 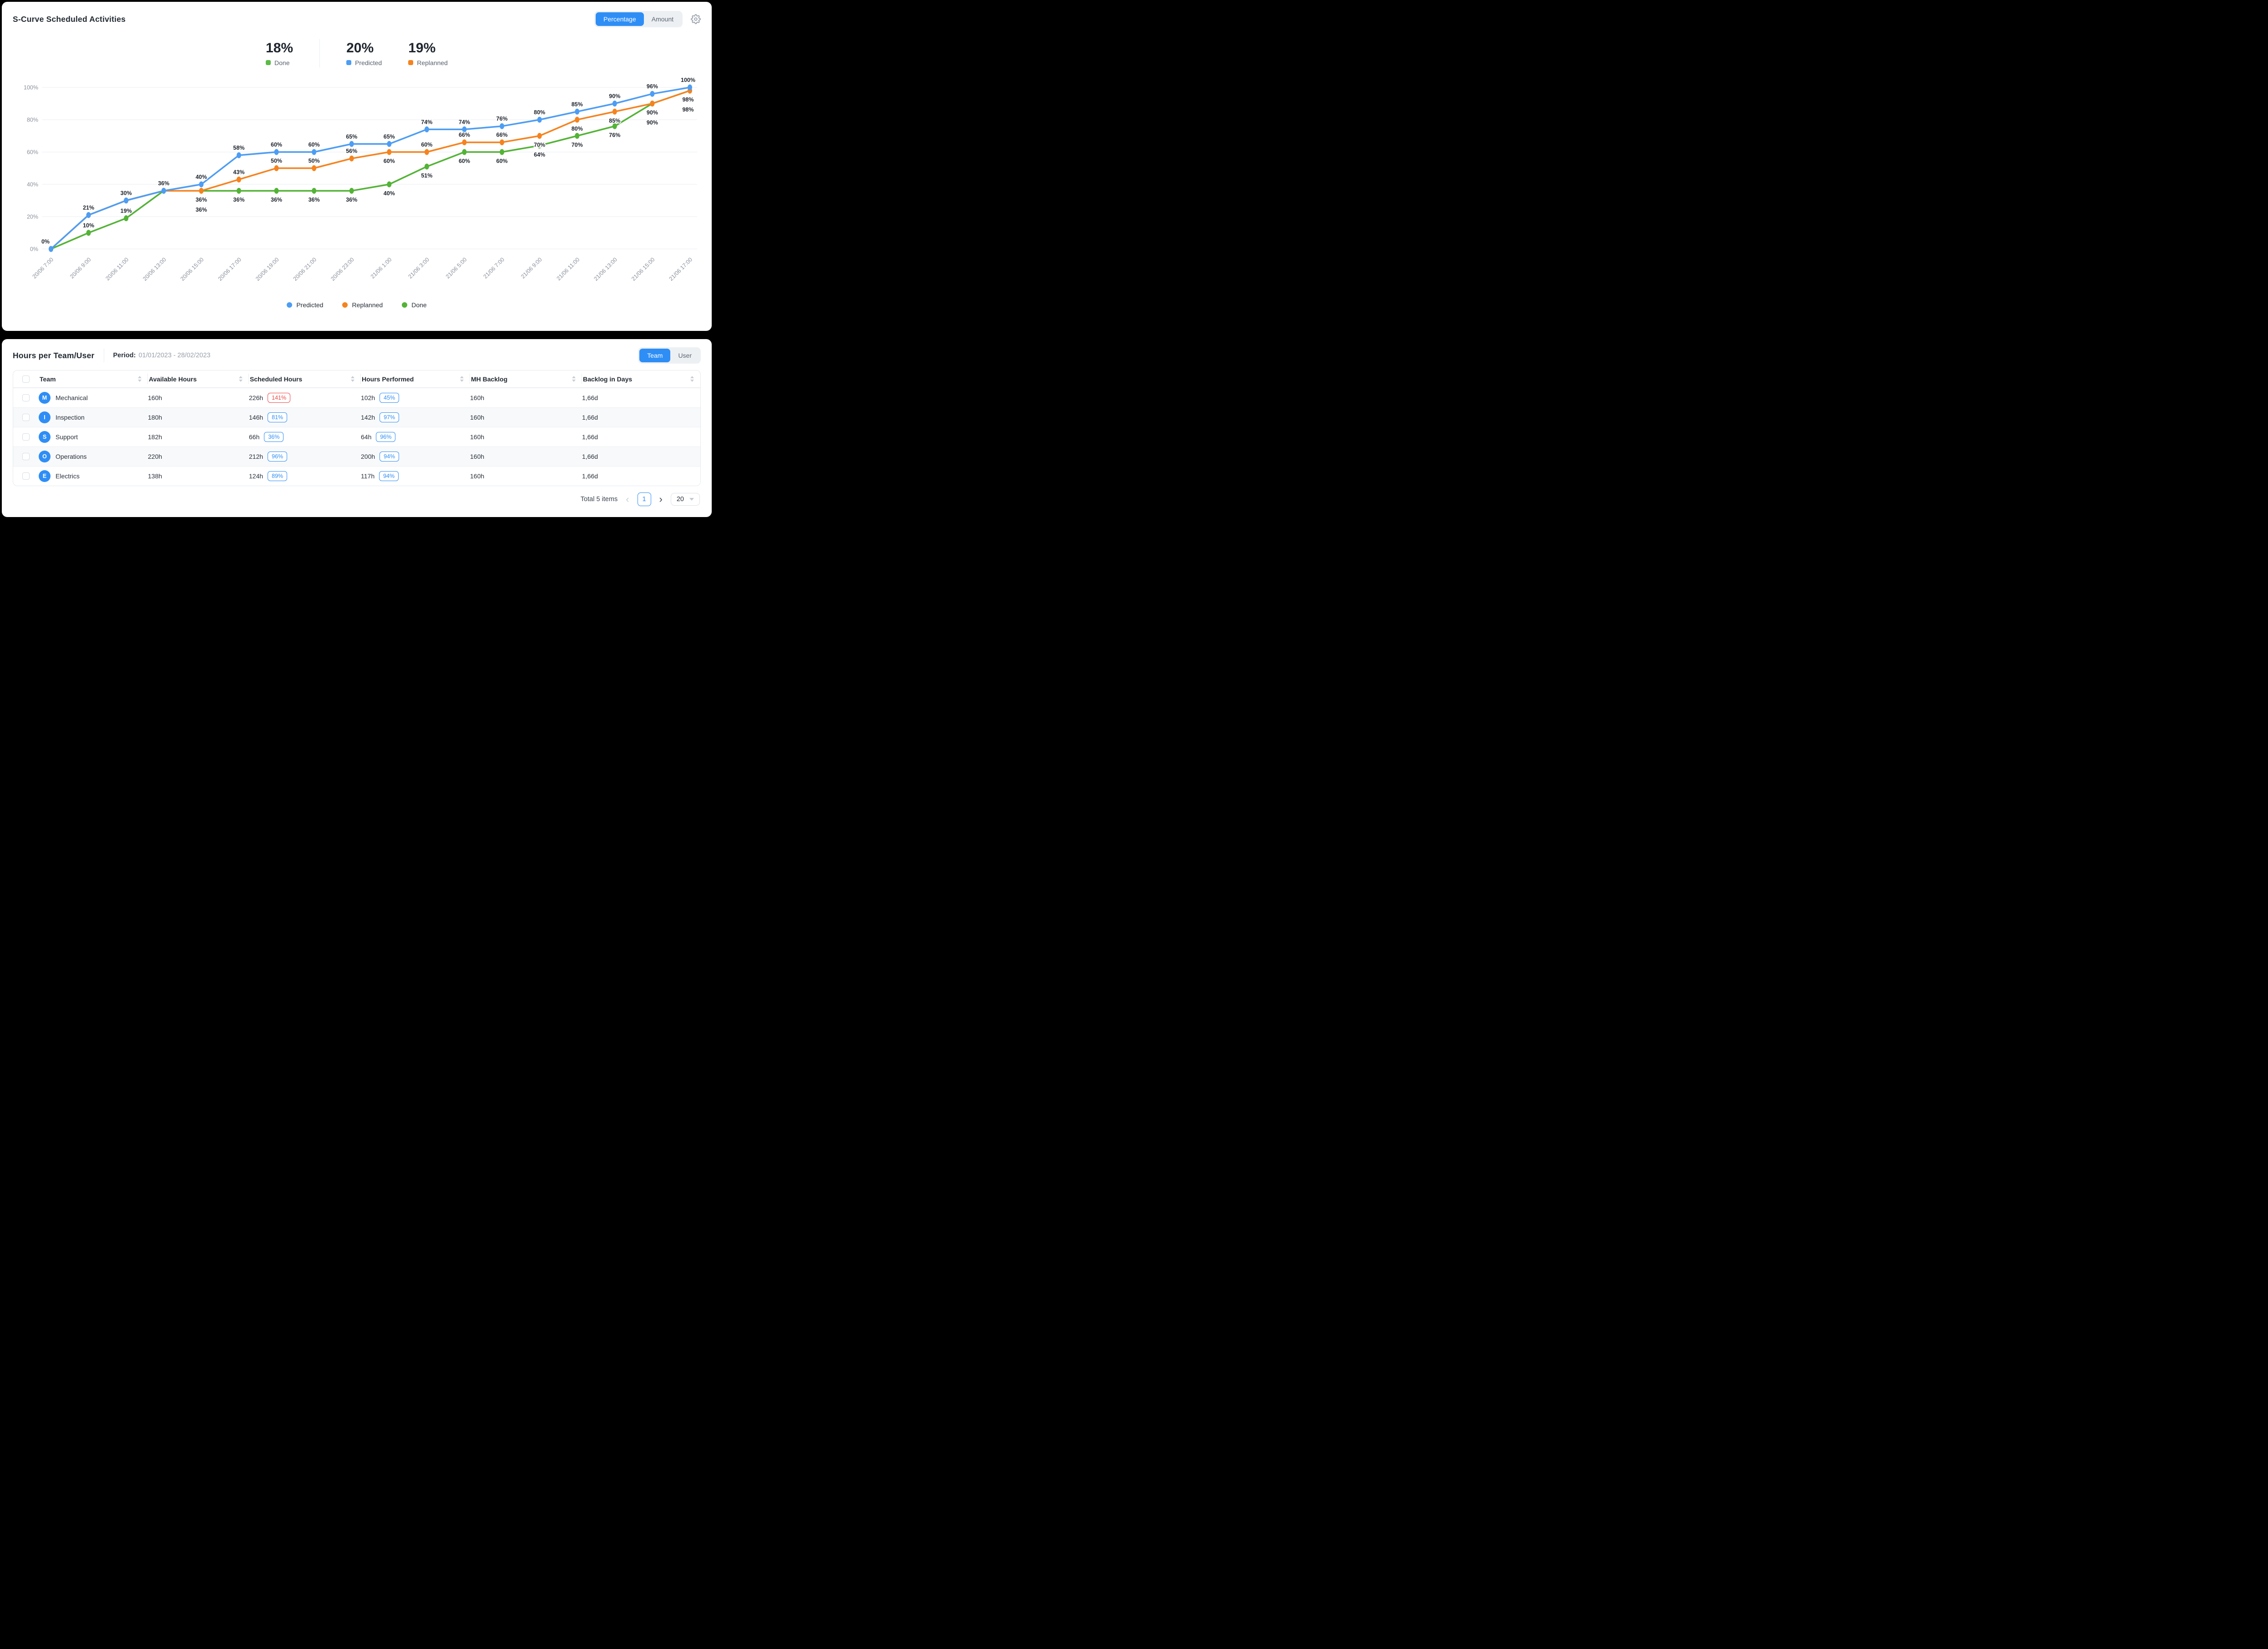 What do you see at coordinates (526, 379) in the screenshot?
I see `column-header-mh-backlog: MH Backlog` at bounding box center [526, 379].